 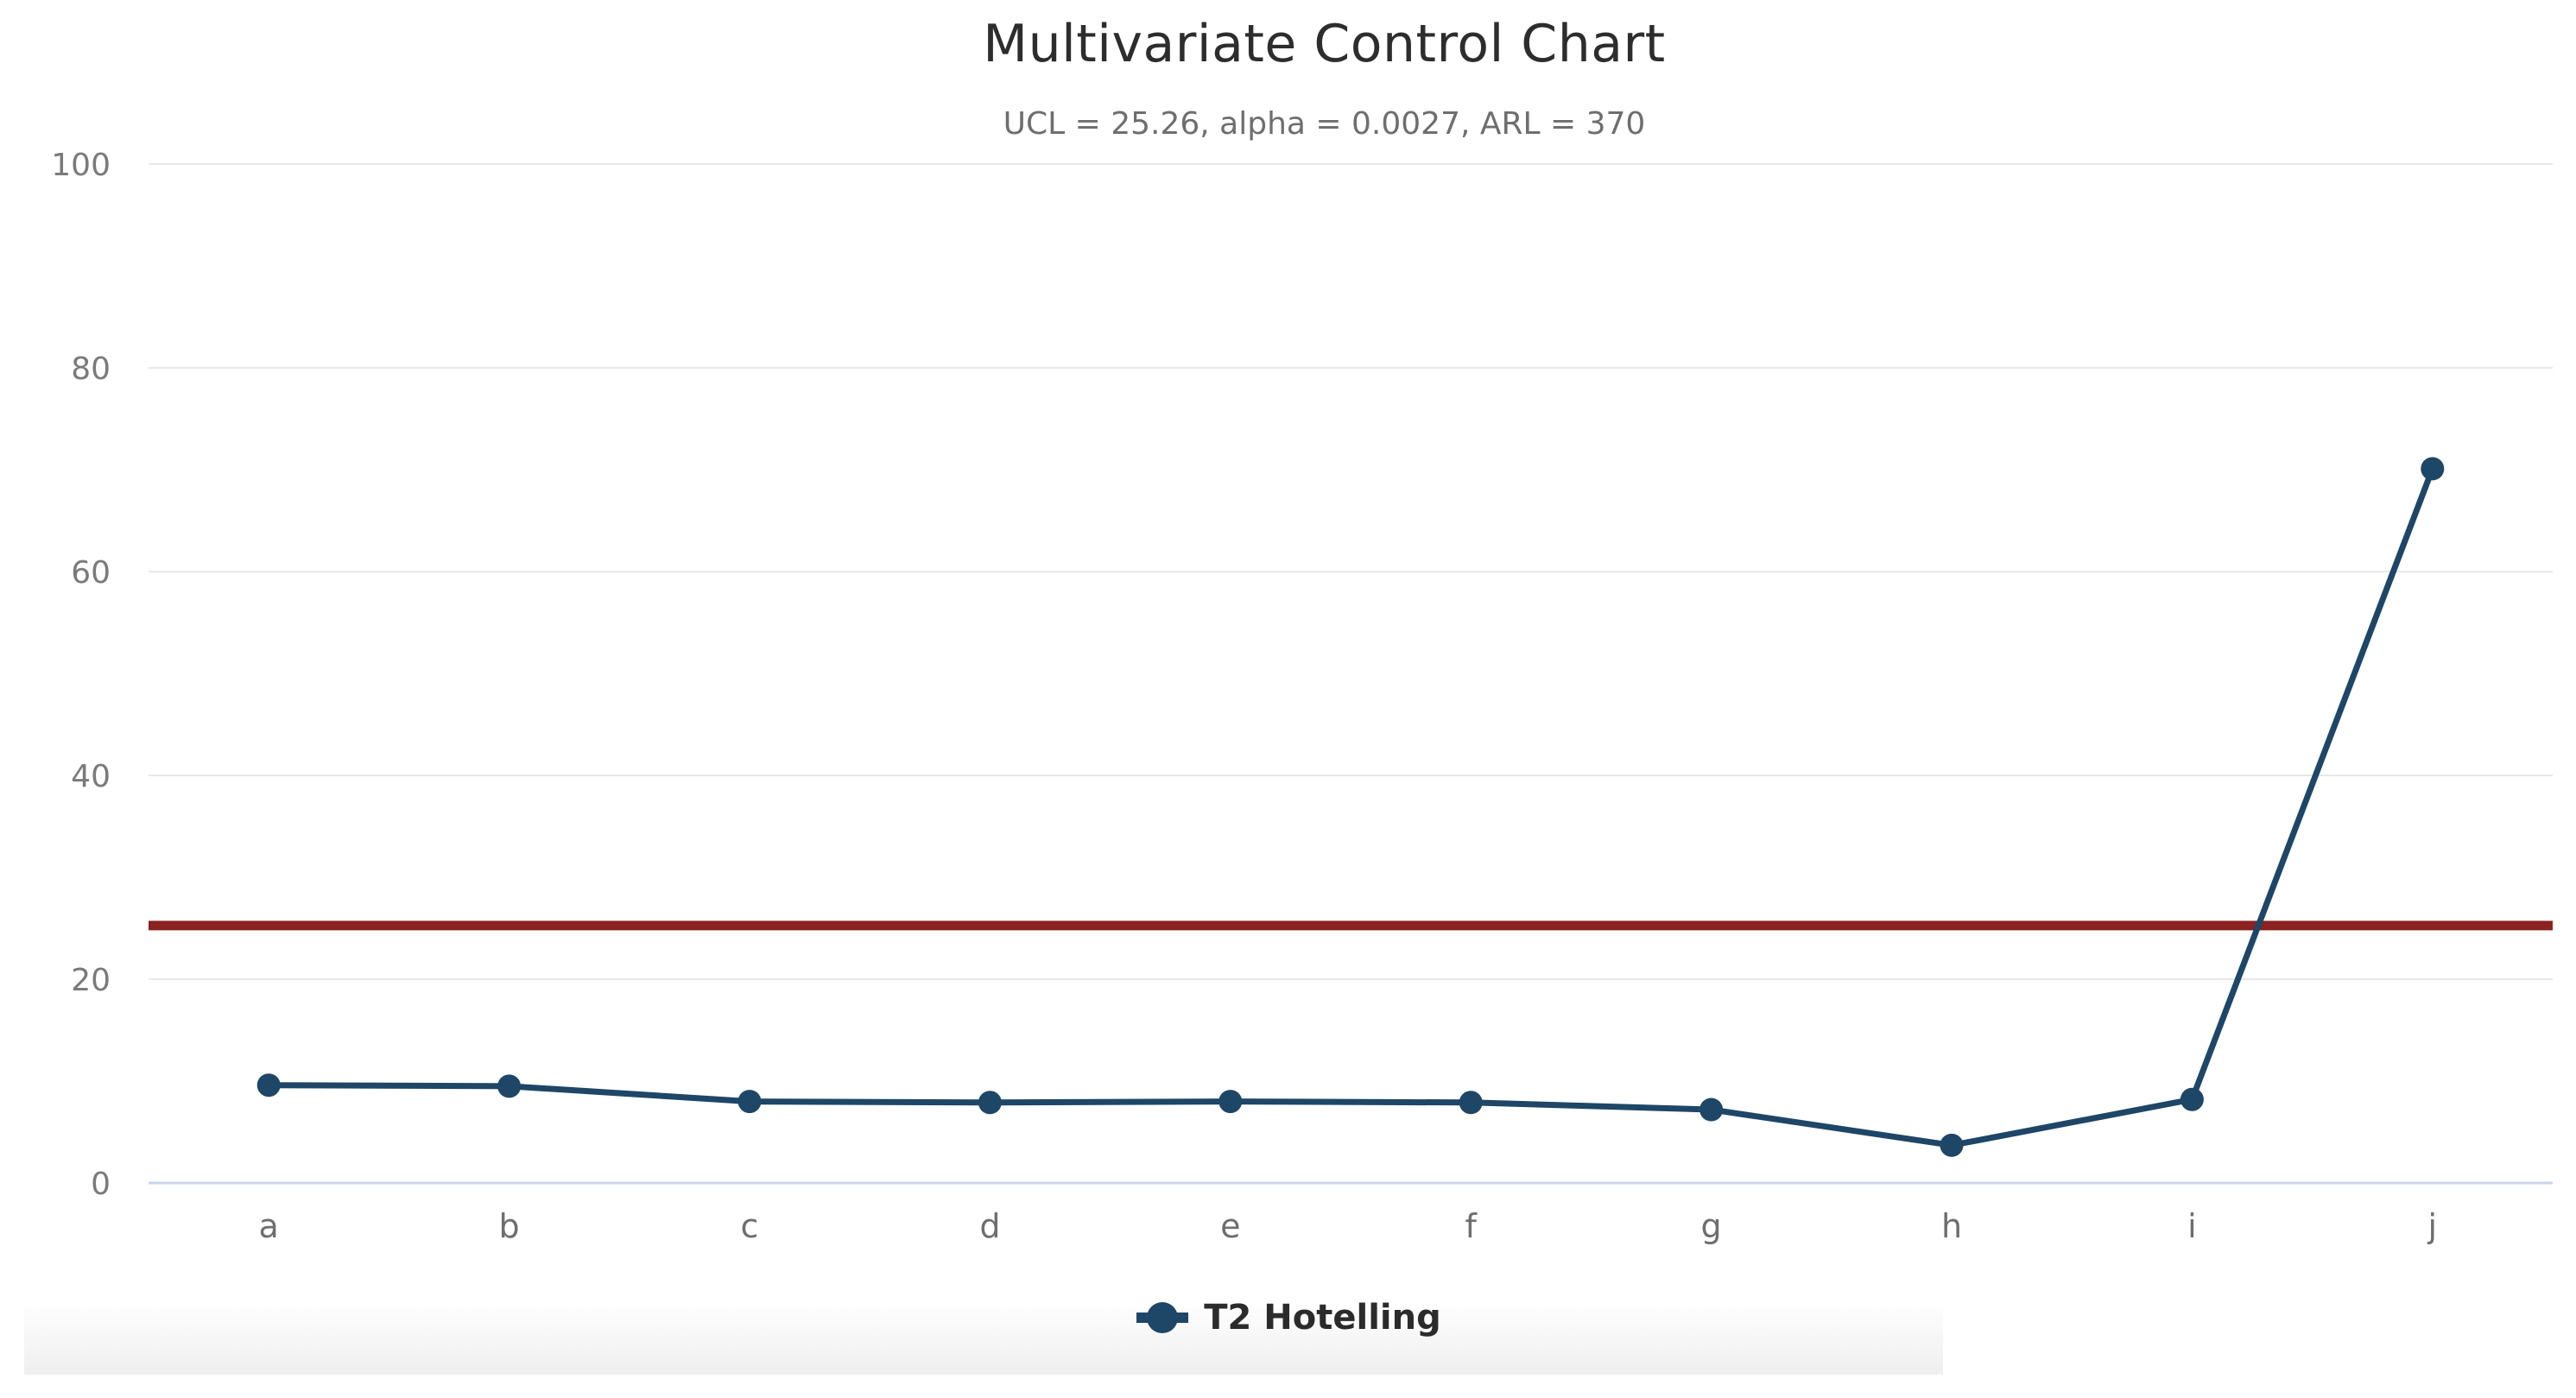 I want to click on legend-item-t2-hotelling: T2 Hotelling, so click(x=1288, y=1318).